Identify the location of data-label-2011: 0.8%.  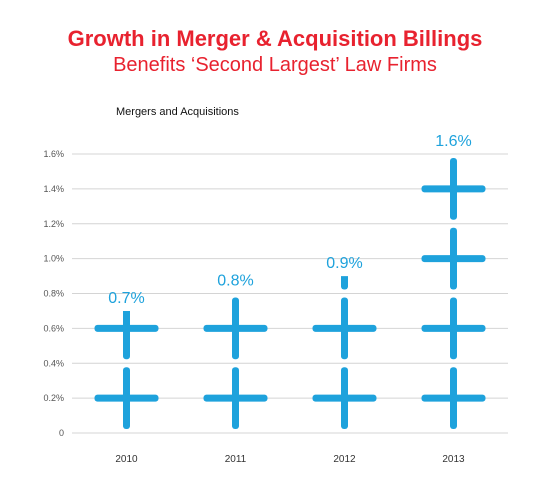
(235, 281).